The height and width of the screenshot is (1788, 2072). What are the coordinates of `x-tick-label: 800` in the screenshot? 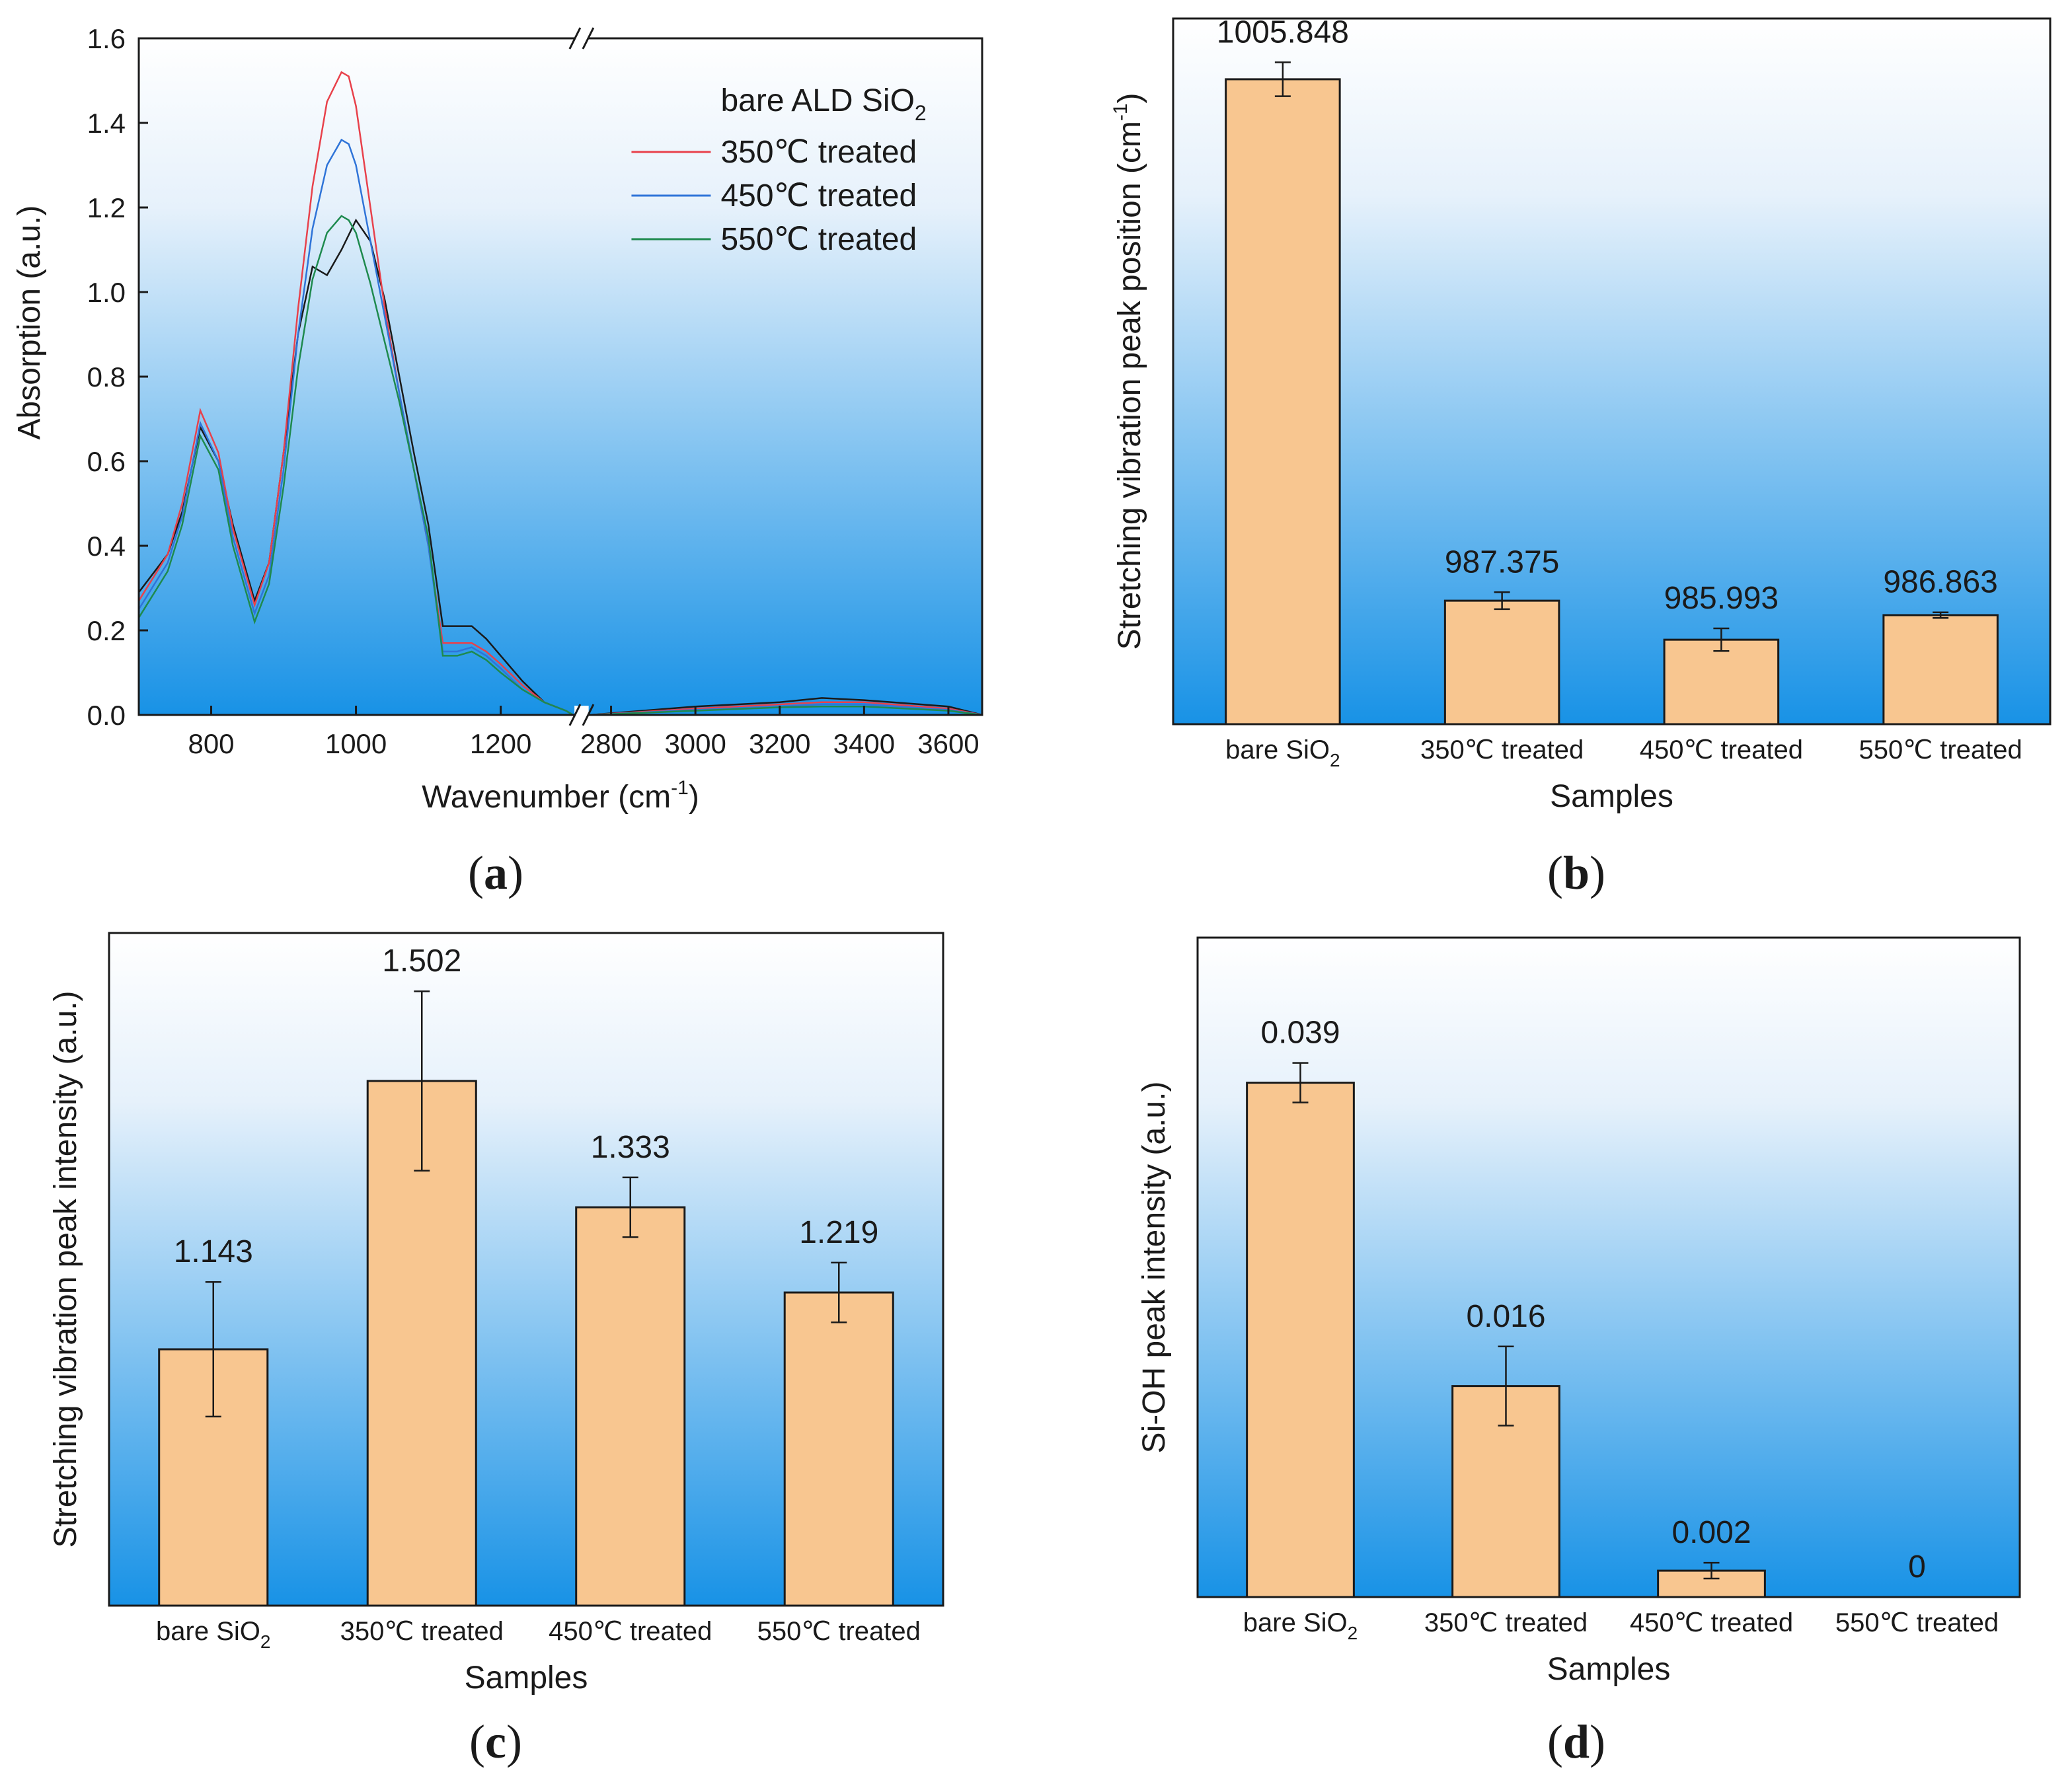 It's located at (211, 743).